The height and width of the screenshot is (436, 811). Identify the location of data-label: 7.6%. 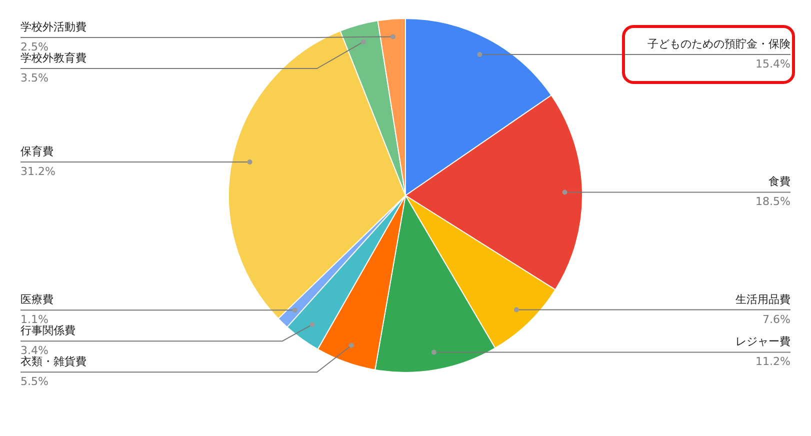
(776, 319).